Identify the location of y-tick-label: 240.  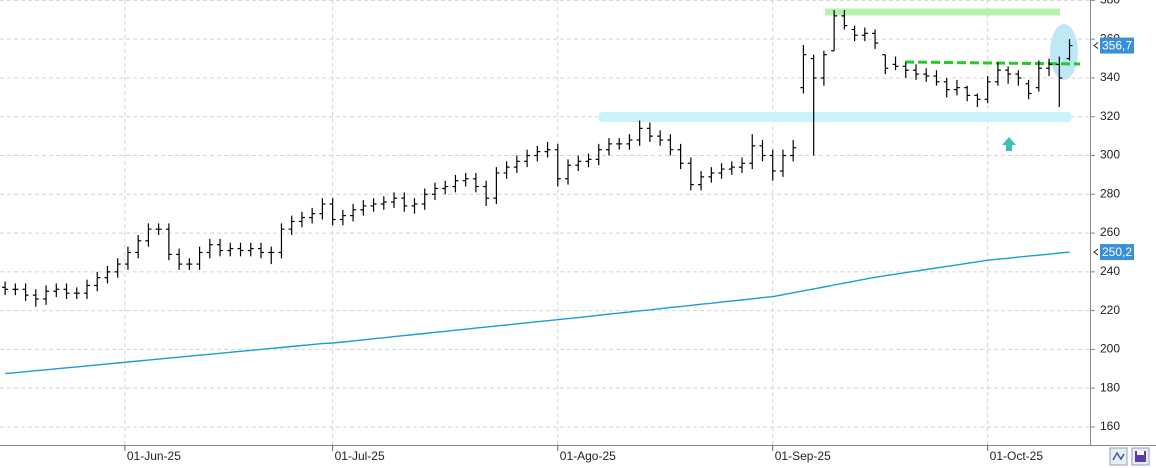
(1110, 271).